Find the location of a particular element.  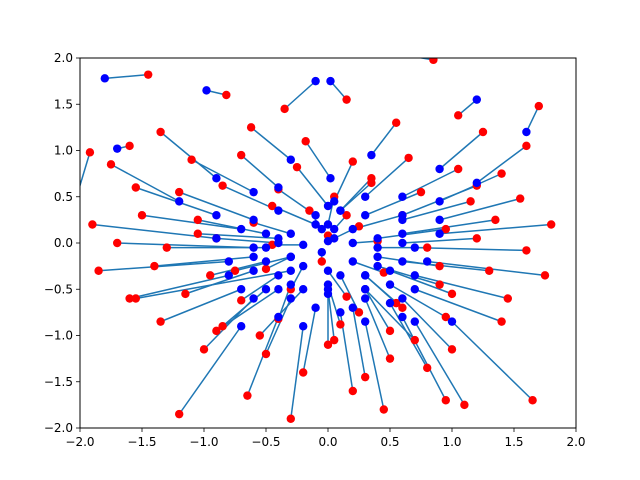

y-tick-label: −0.5 is located at coordinates (58, 289).